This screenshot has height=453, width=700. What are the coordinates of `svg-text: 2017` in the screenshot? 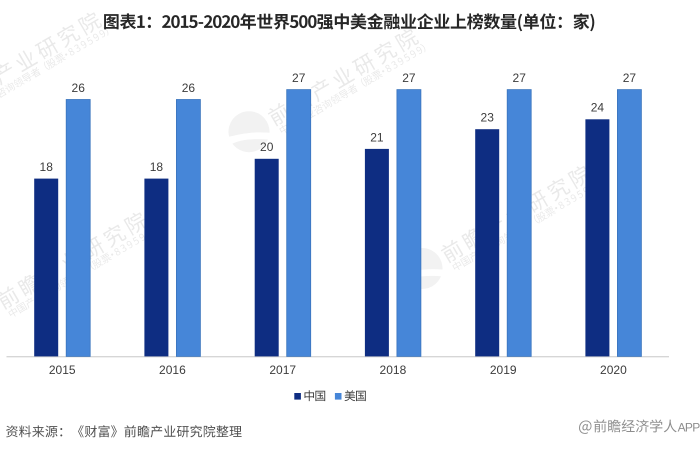 It's located at (282, 370).